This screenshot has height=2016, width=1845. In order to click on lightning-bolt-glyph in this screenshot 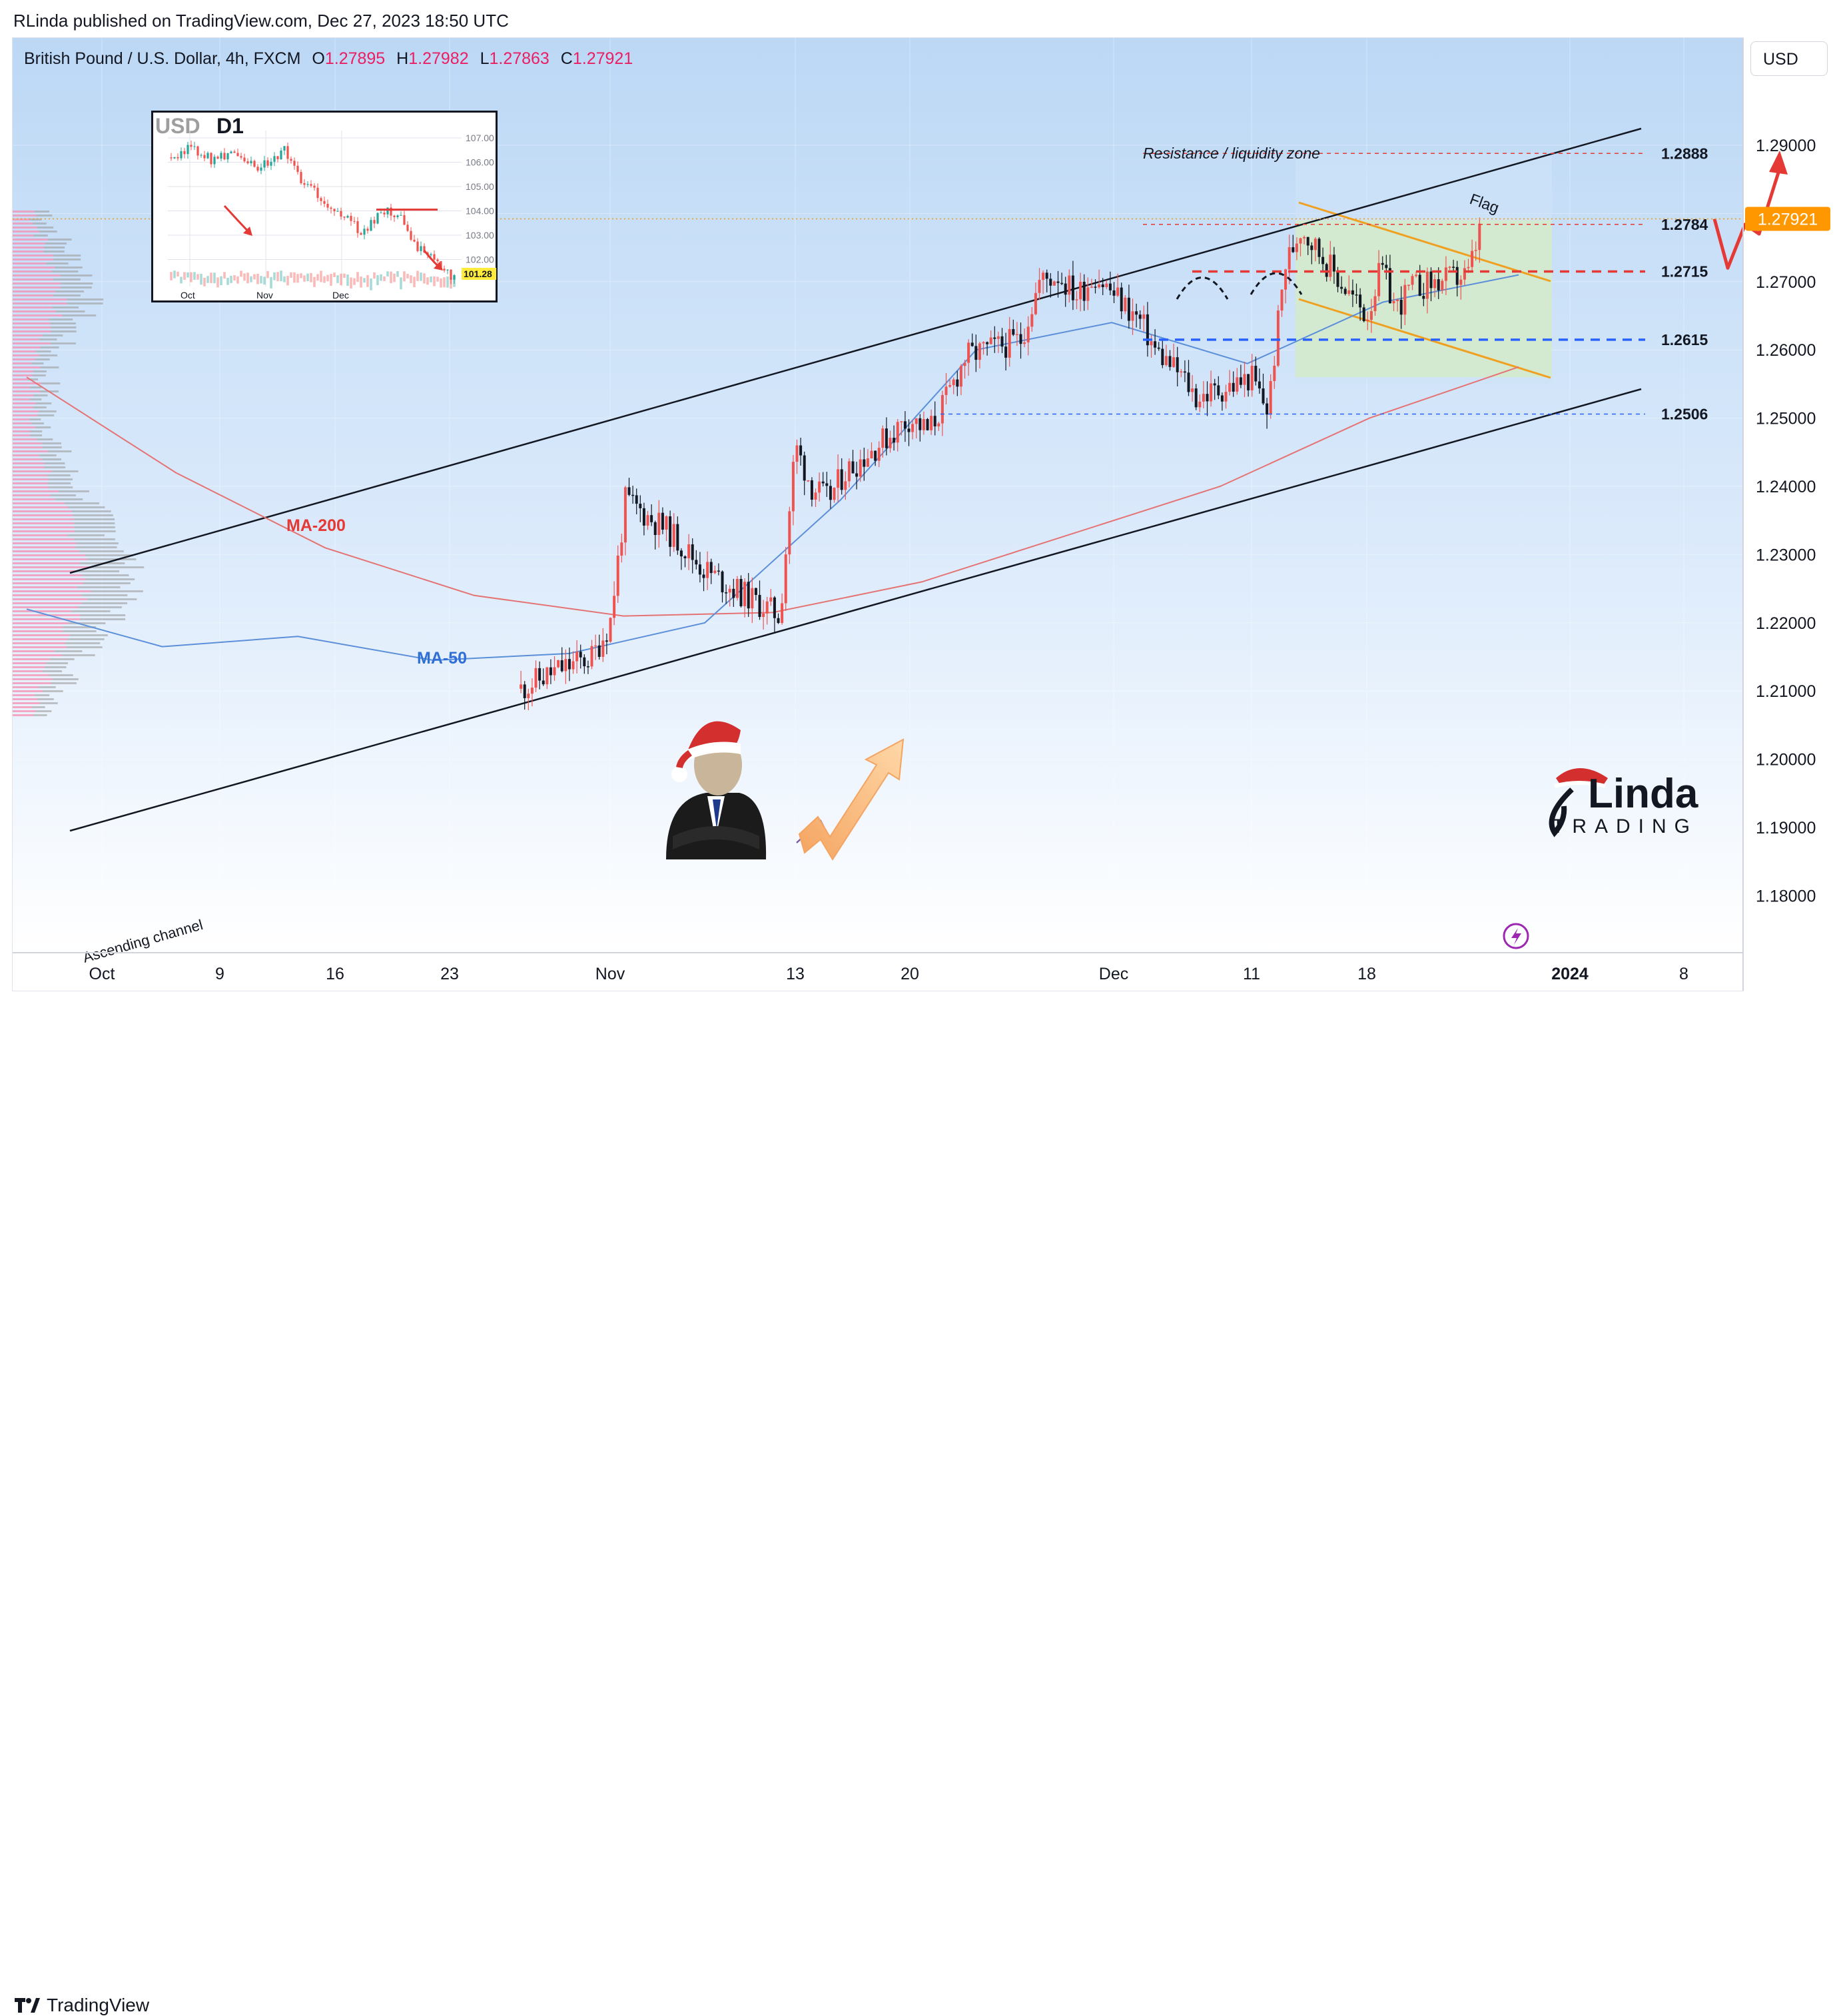, I will do `click(1516, 936)`.